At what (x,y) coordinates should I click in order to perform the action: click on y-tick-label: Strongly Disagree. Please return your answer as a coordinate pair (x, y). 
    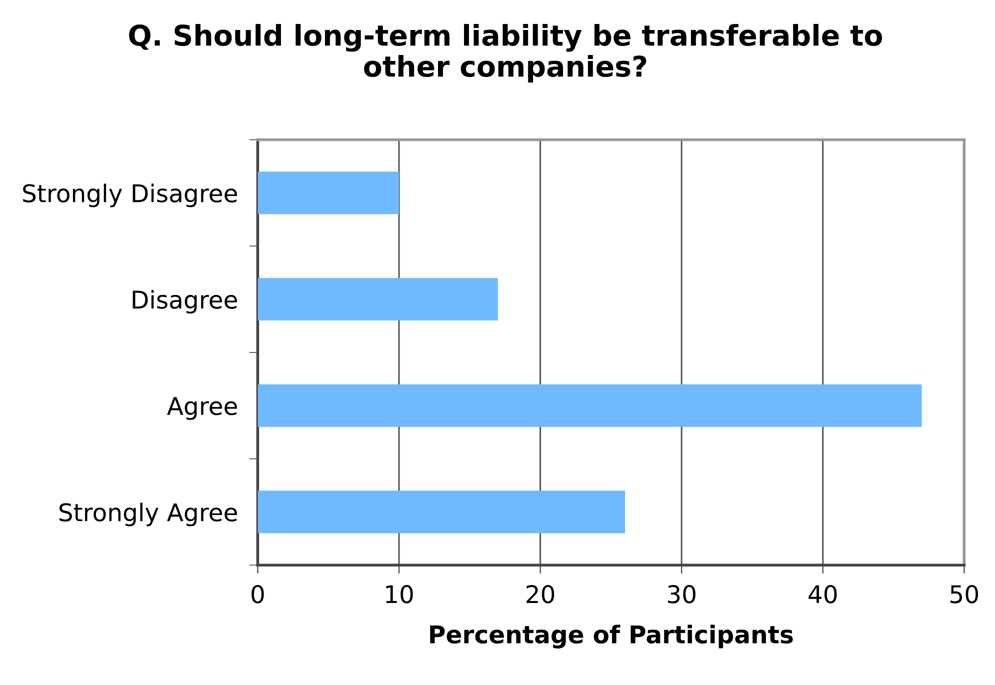
    Looking at the image, I should click on (130, 196).